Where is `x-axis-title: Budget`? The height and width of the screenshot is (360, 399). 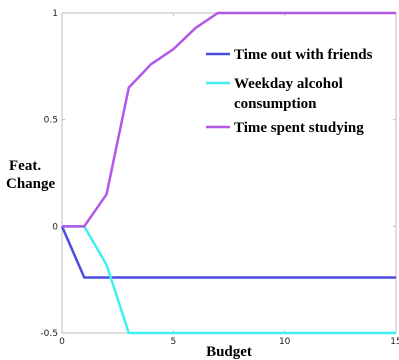 x-axis-title: Budget is located at coordinates (229, 352).